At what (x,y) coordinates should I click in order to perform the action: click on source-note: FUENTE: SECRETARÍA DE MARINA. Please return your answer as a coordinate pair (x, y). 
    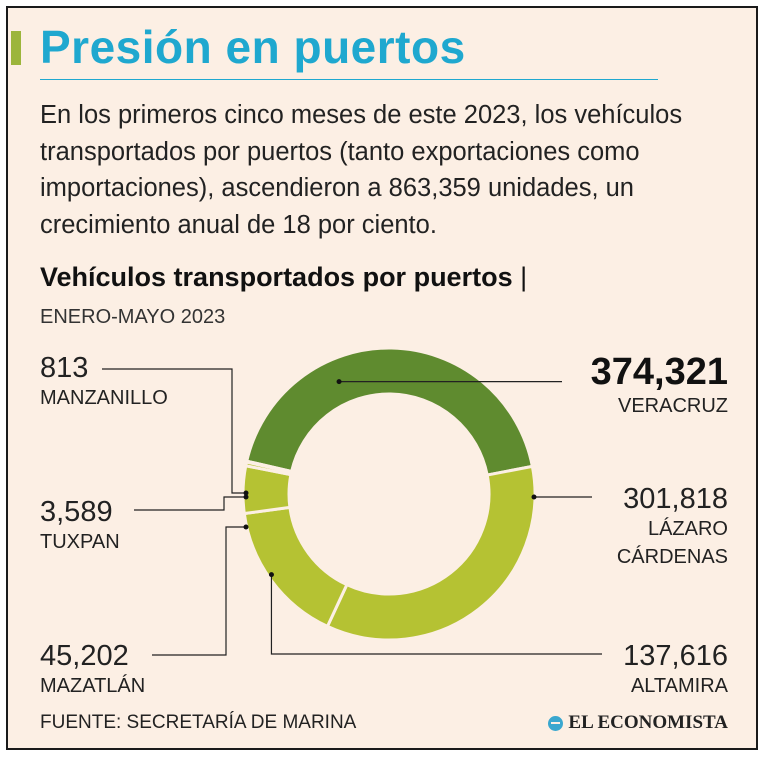
    Looking at the image, I should click on (198, 722).